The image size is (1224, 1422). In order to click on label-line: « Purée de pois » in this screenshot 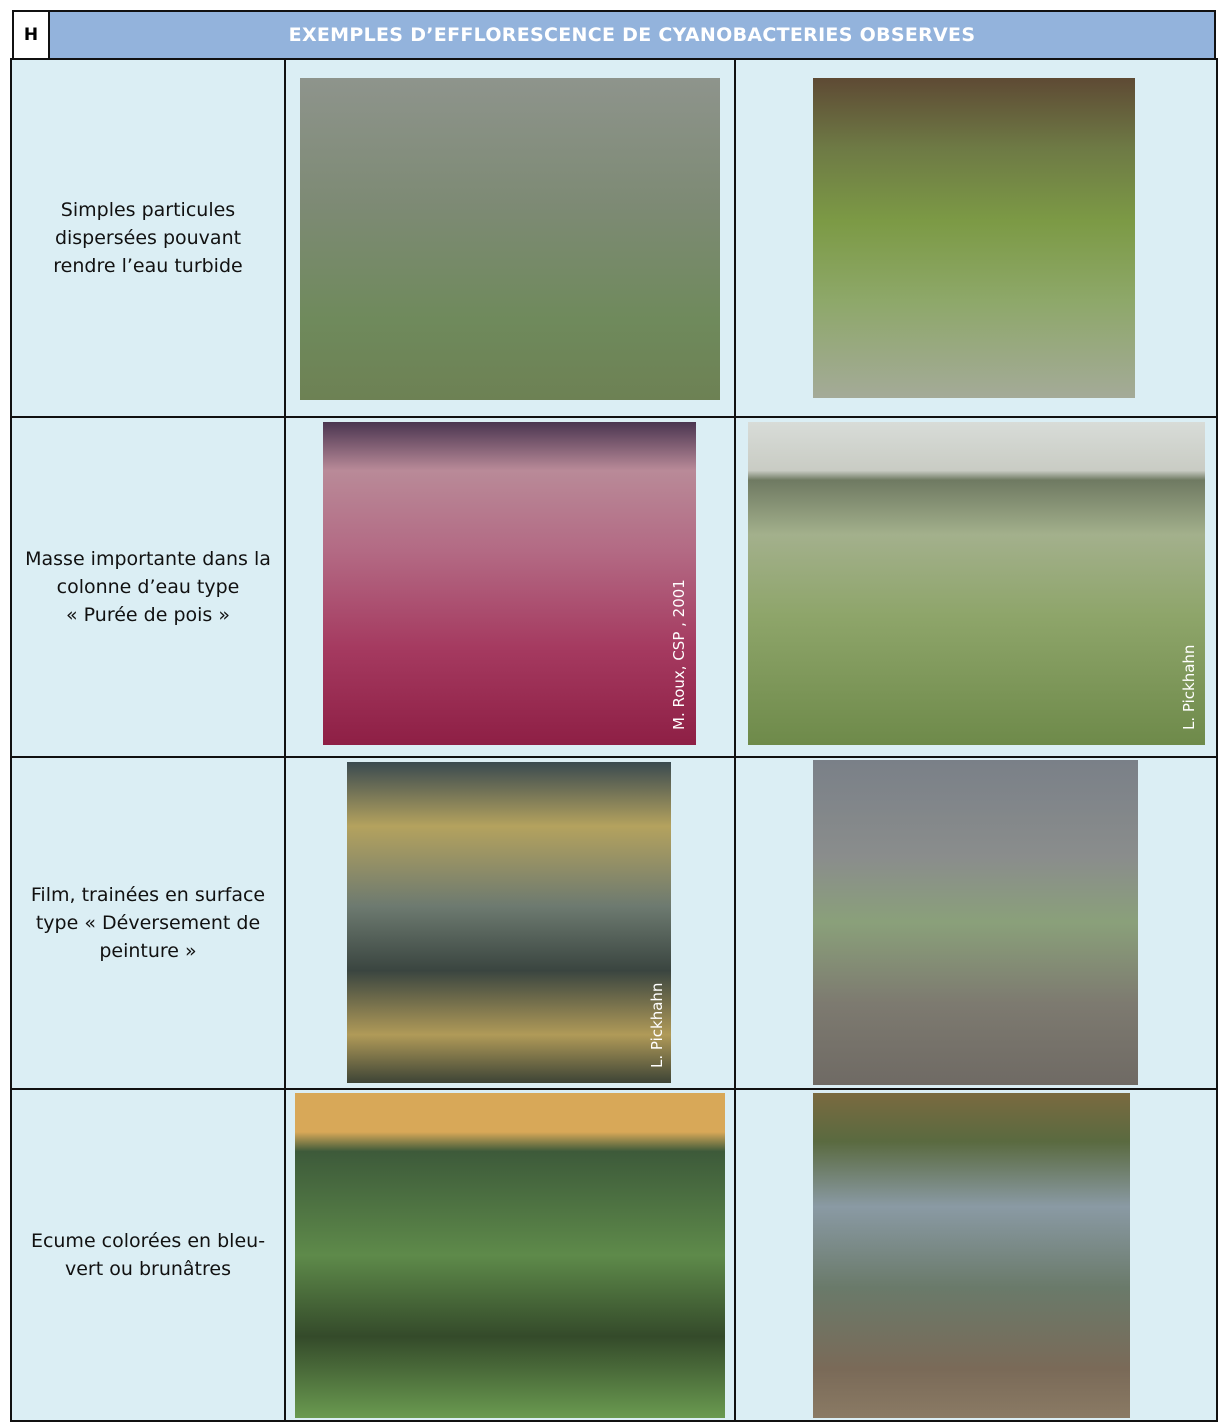, I will do `click(148, 615)`.